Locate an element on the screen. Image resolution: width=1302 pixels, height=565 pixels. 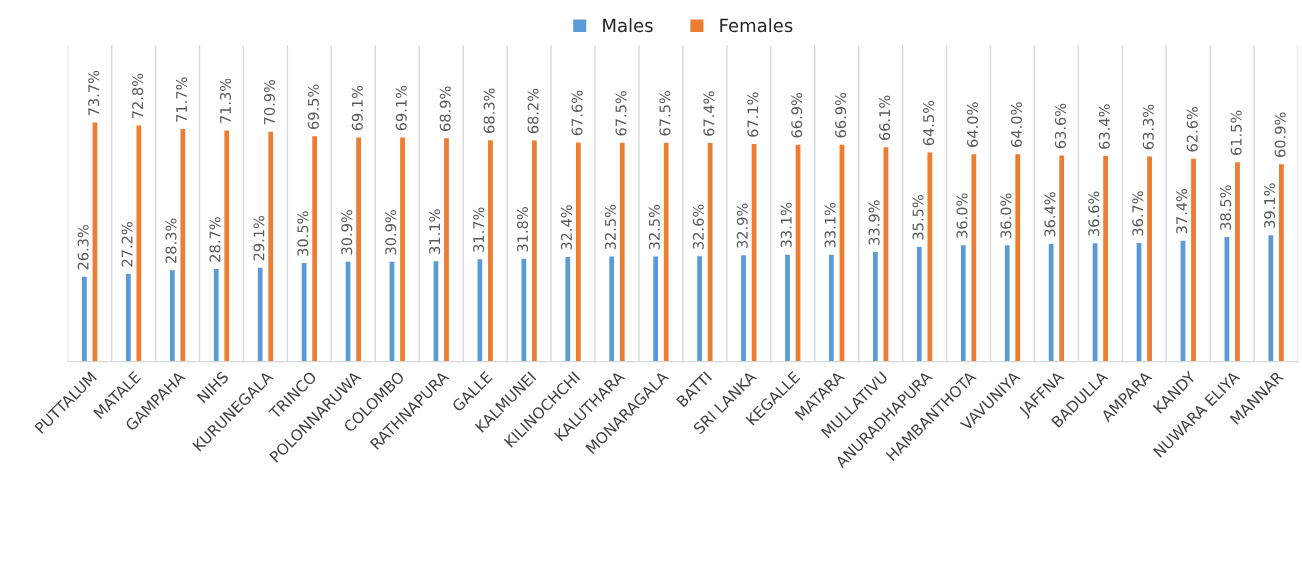
data-label: 71.7% is located at coordinates (182, 99).